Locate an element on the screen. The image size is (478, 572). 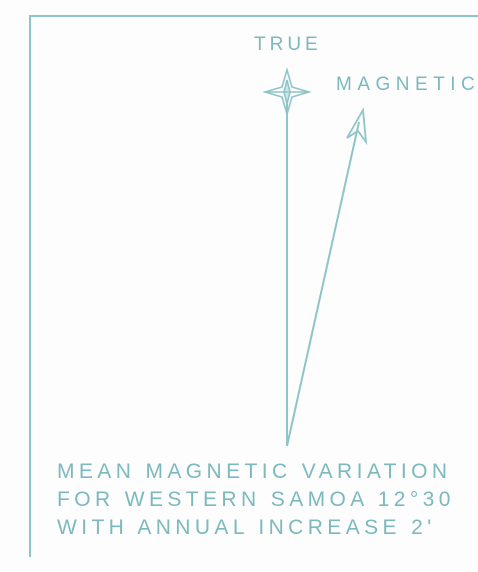
magnetic-north-label: MAGNETIC is located at coordinates (407, 84).